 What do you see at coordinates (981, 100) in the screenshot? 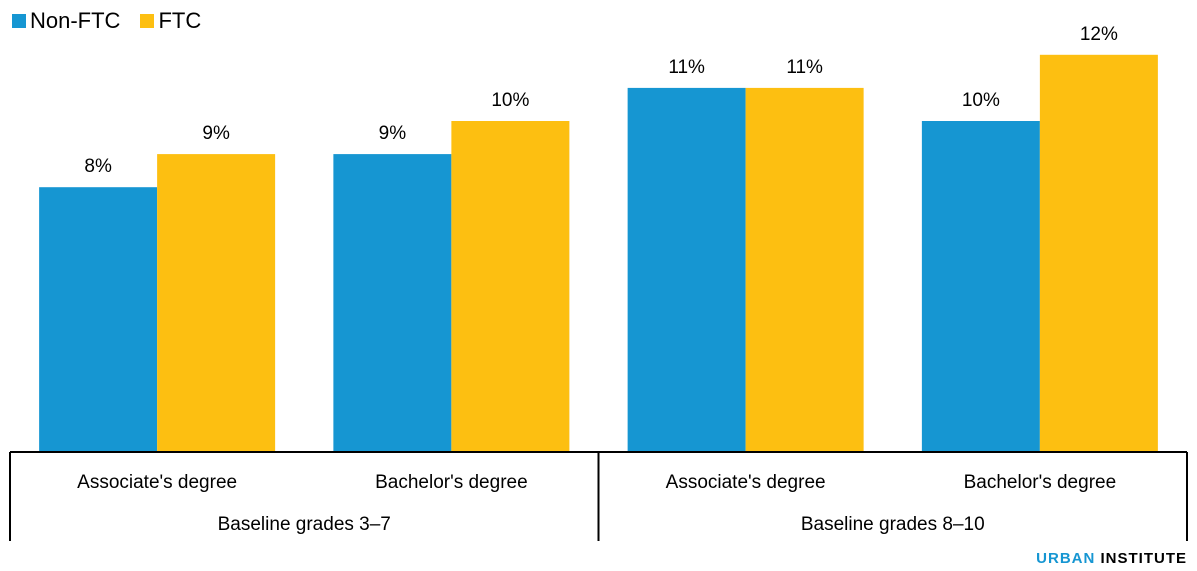
I see `data-label-non-ftc-3: 10%` at bounding box center [981, 100].